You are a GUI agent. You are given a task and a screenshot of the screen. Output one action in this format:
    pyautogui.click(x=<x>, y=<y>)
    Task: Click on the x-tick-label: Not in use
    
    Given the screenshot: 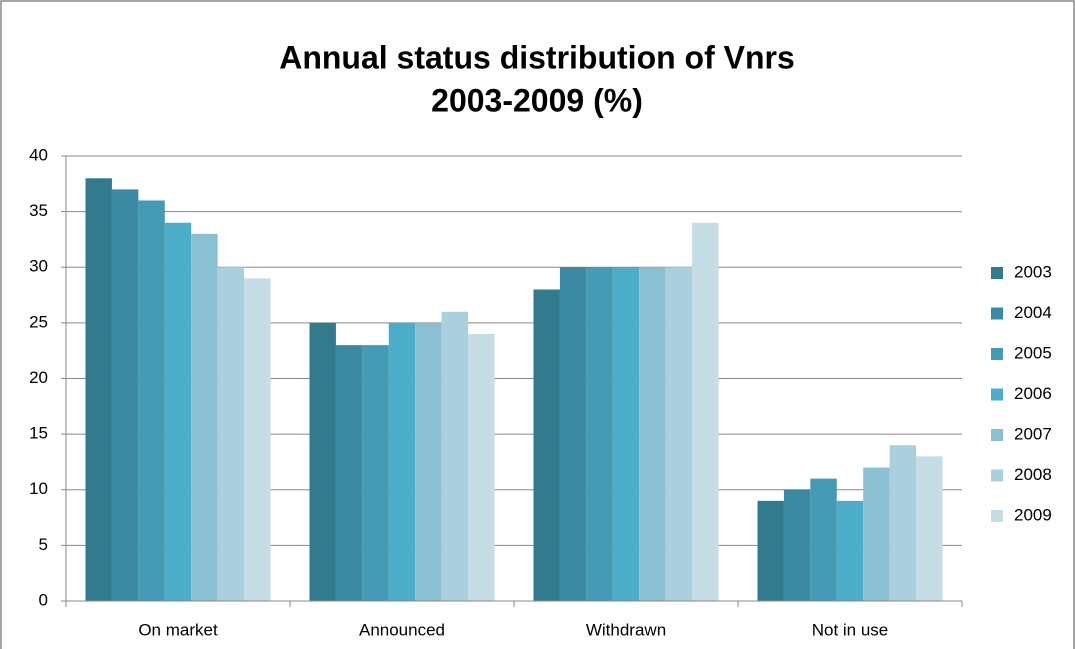 What is the action you would take?
    pyautogui.click(x=850, y=629)
    